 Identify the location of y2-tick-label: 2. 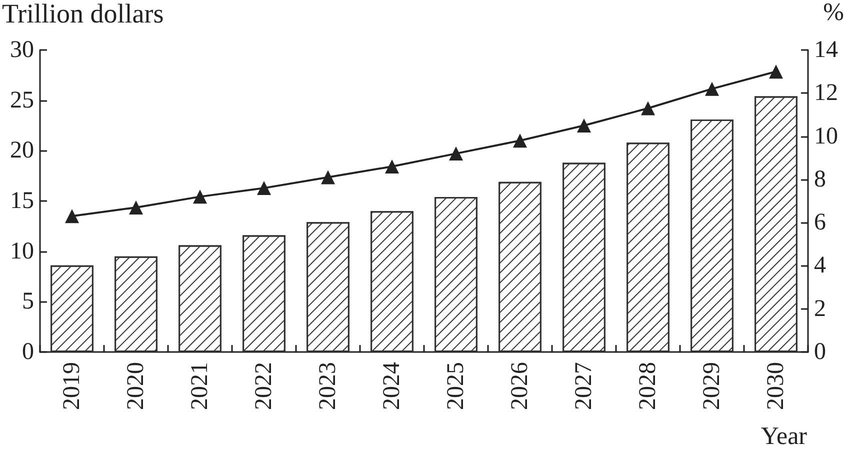
(820, 309).